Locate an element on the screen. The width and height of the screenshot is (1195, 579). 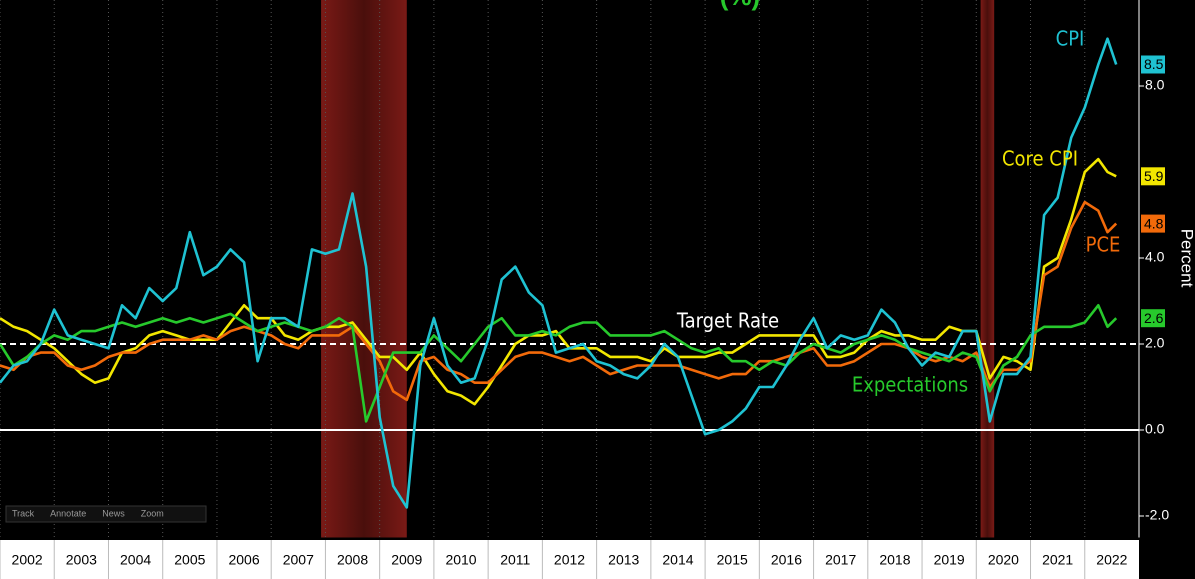
y-tick-label: 4.0 is located at coordinates (1155, 257).